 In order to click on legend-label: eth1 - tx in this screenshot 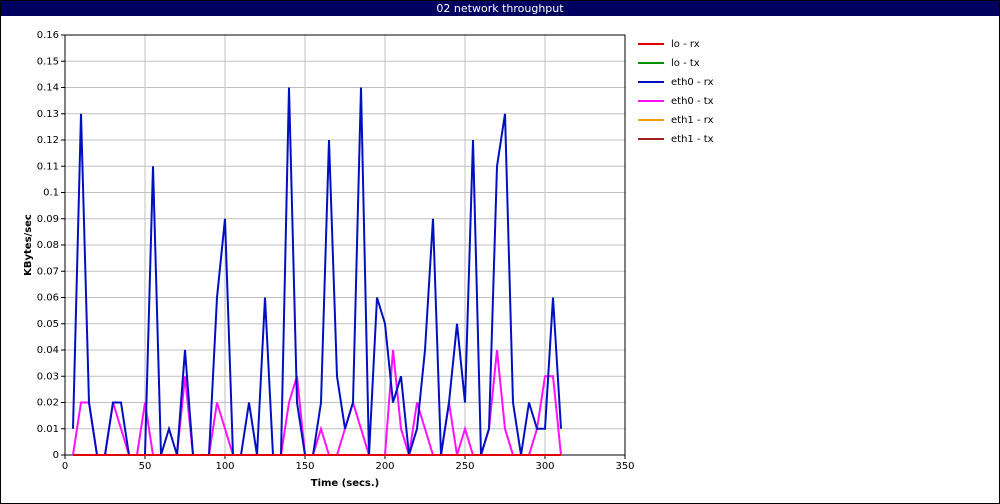, I will do `click(692, 139)`.